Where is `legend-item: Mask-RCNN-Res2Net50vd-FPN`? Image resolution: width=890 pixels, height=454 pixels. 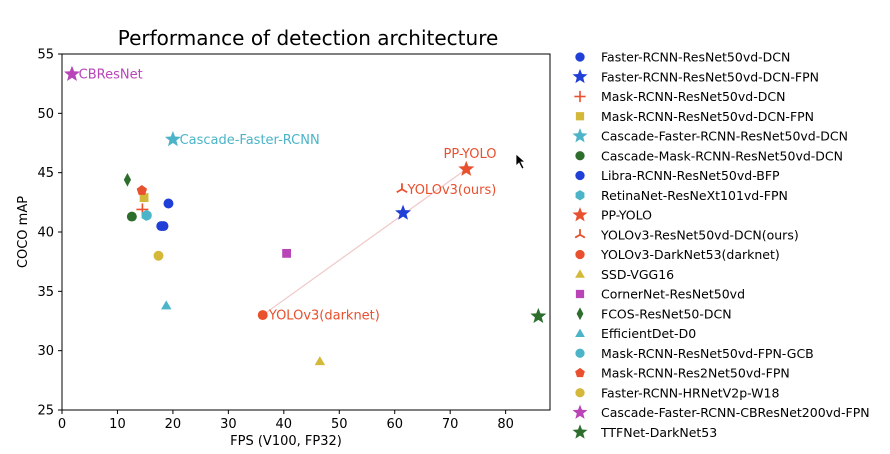
legend-item: Mask-RCNN-Res2Net50vd-FPN is located at coordinates (682, 373).